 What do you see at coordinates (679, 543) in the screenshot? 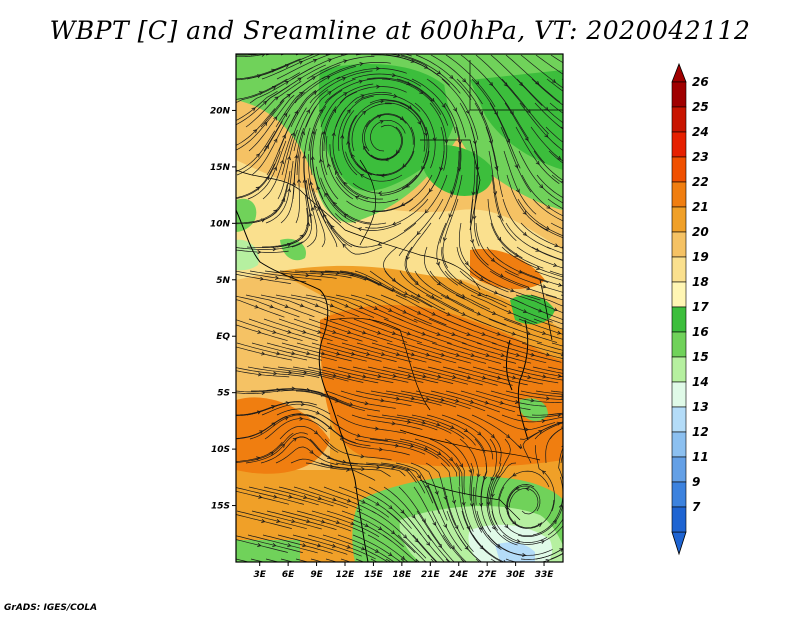
I see `colorbar-bottom-arrow` at bounding box center [679, 543].